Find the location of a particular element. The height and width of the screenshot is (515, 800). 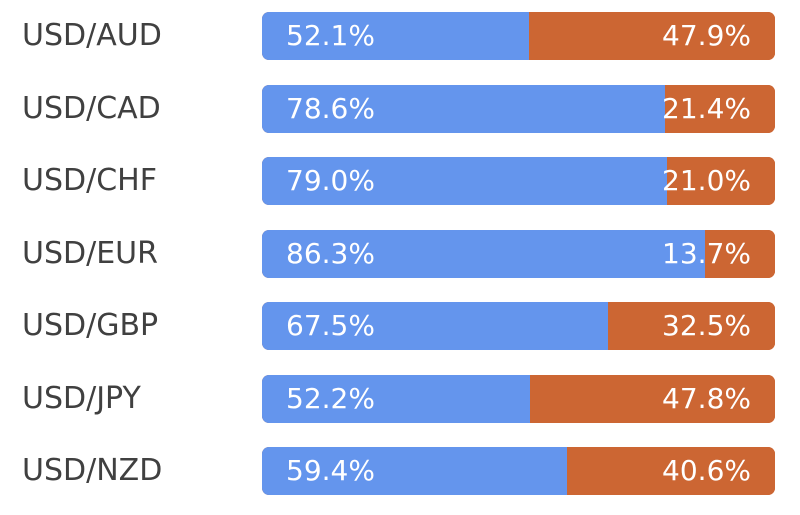

bar-row: USD/NZD 59.4% 40.6% is located at coordinates (400, 471).